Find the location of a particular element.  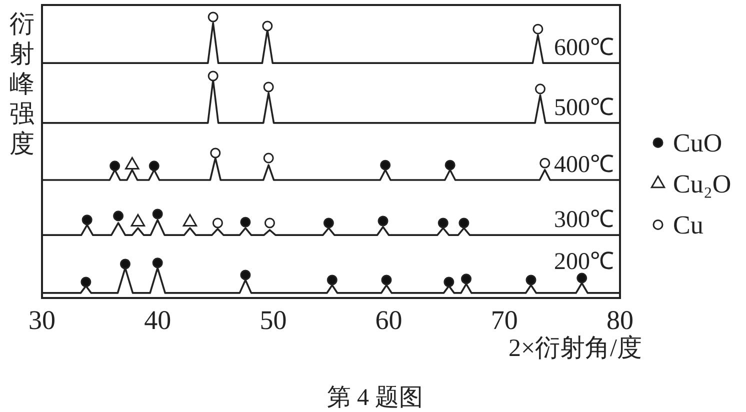

series-label: 200℃ is located at coordinates (584, 262).